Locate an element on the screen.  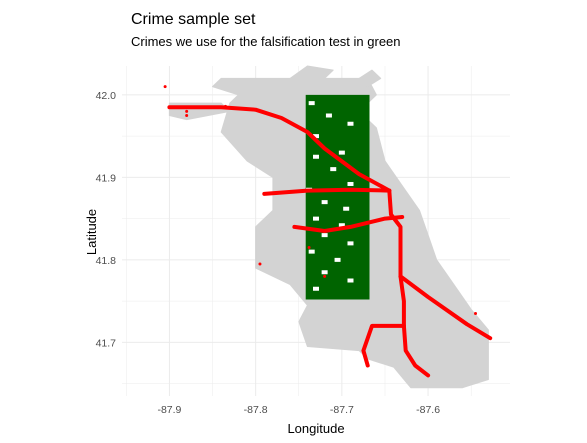
x-tick-label: -87.8 is located at coordinates (256, 410).